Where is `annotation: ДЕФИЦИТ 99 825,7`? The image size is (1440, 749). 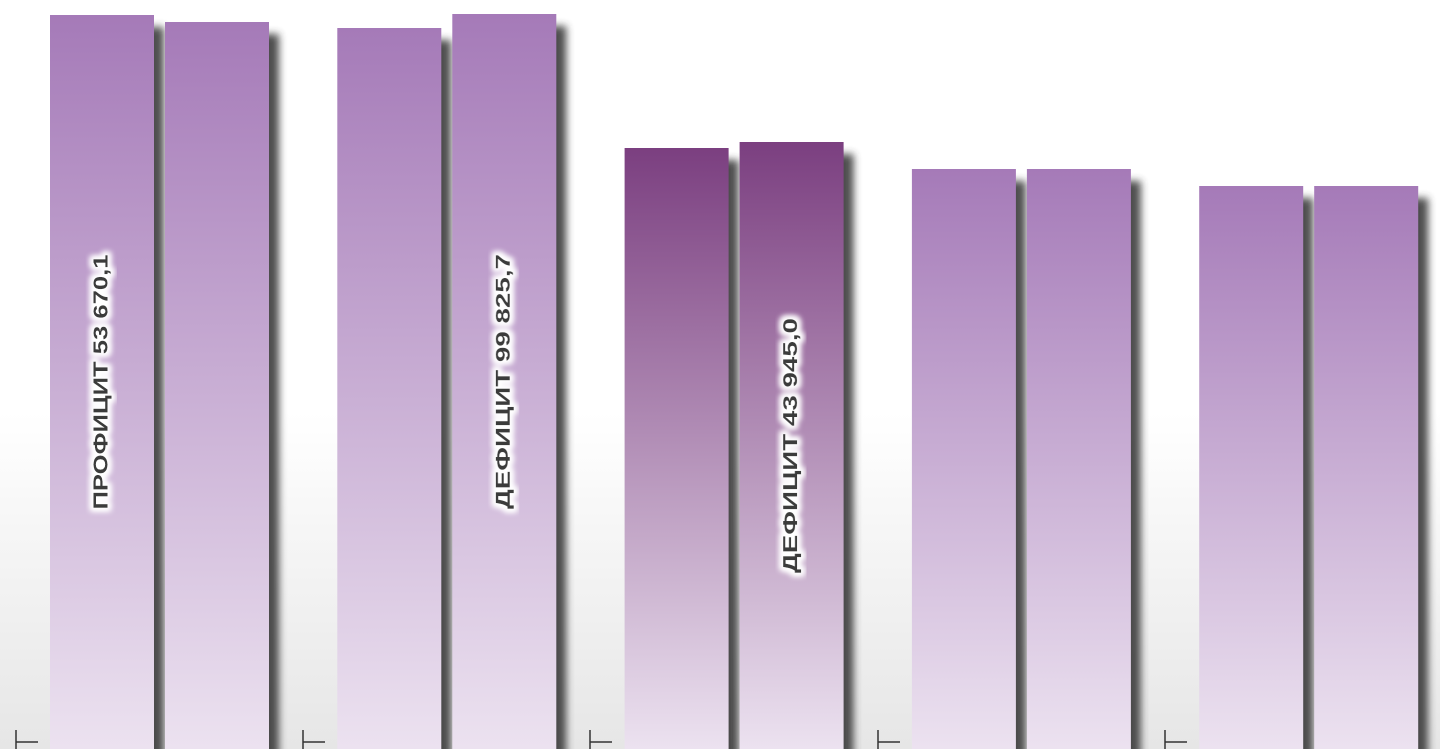
annotation: ДЕФИЦИТ 99 825,7 is located at coordinates (504, 381).